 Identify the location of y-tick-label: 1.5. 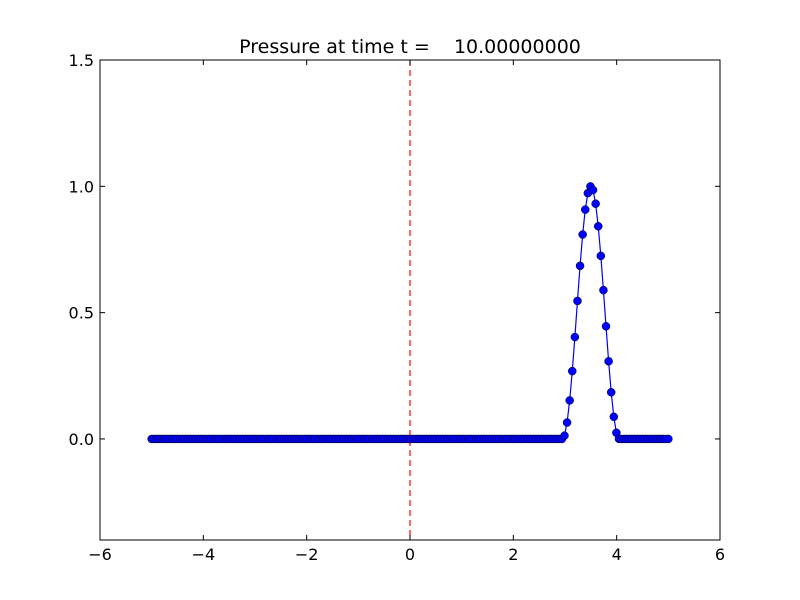
(81, 60).